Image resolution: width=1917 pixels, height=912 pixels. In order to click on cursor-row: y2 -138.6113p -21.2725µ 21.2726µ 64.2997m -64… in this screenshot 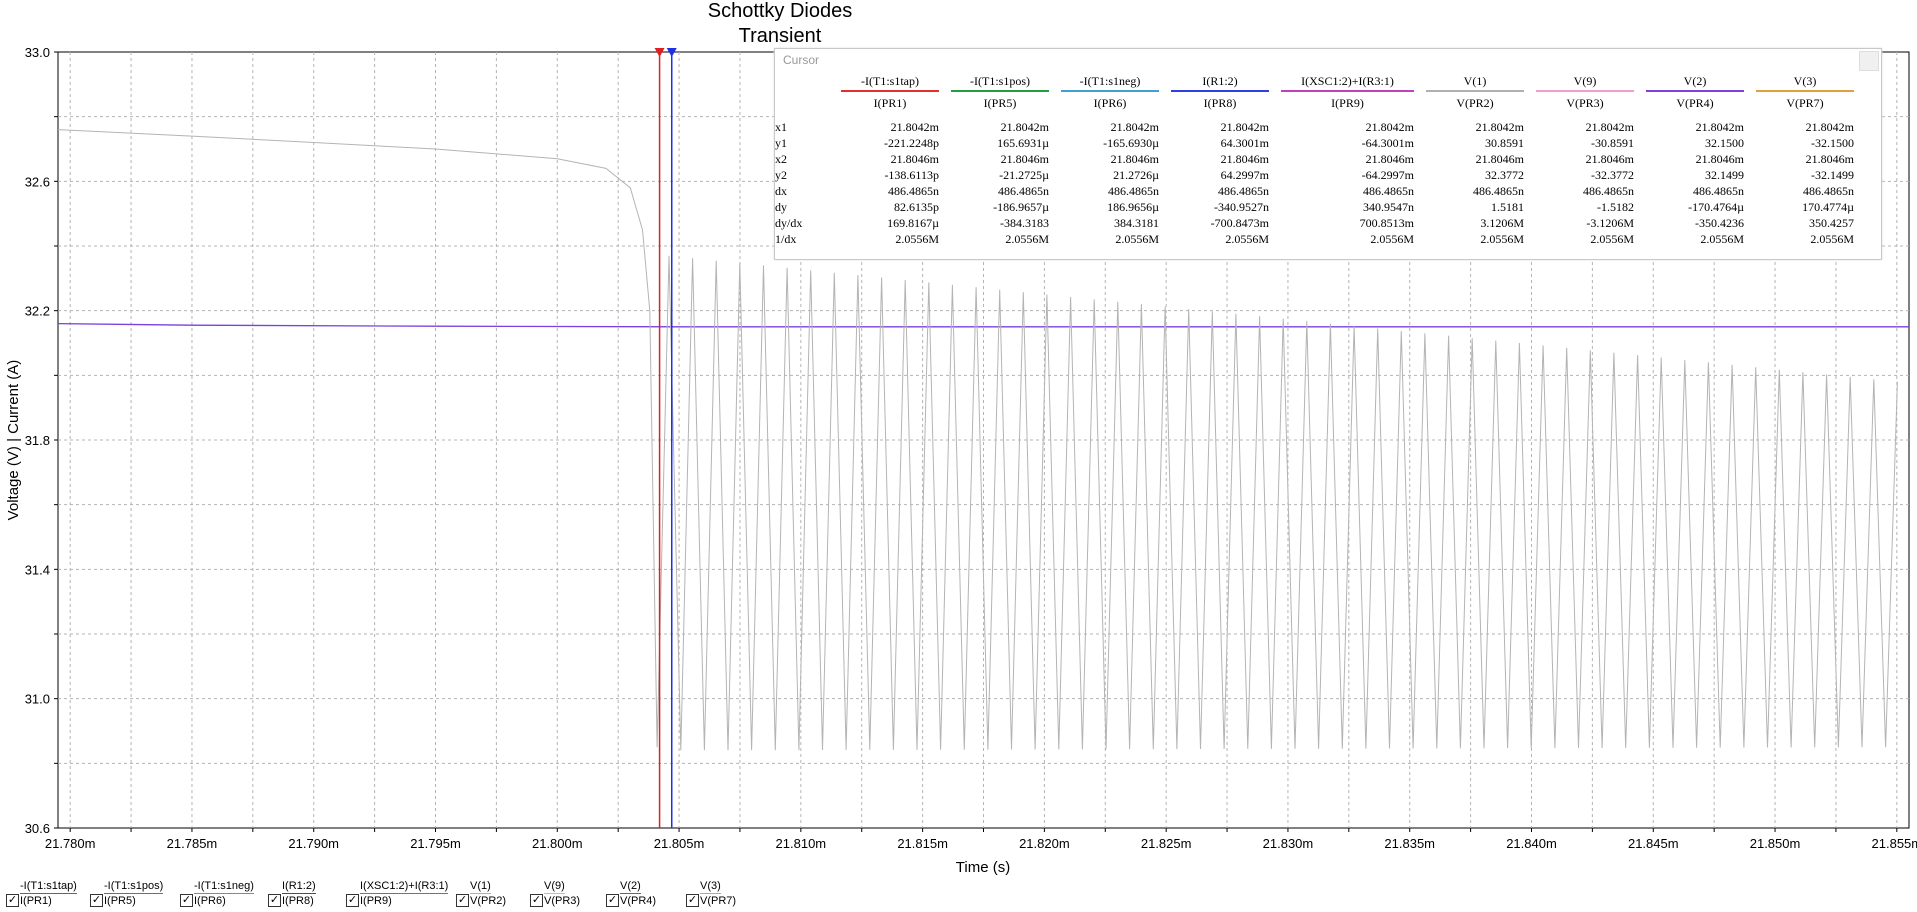, I will do `click(1317, 175)`.